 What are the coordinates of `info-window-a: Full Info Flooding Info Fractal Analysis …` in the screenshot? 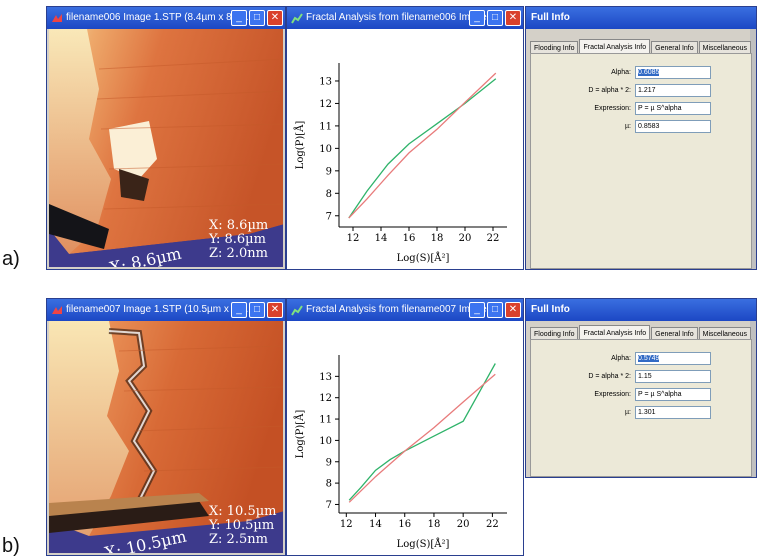 It's located at (641, 138).